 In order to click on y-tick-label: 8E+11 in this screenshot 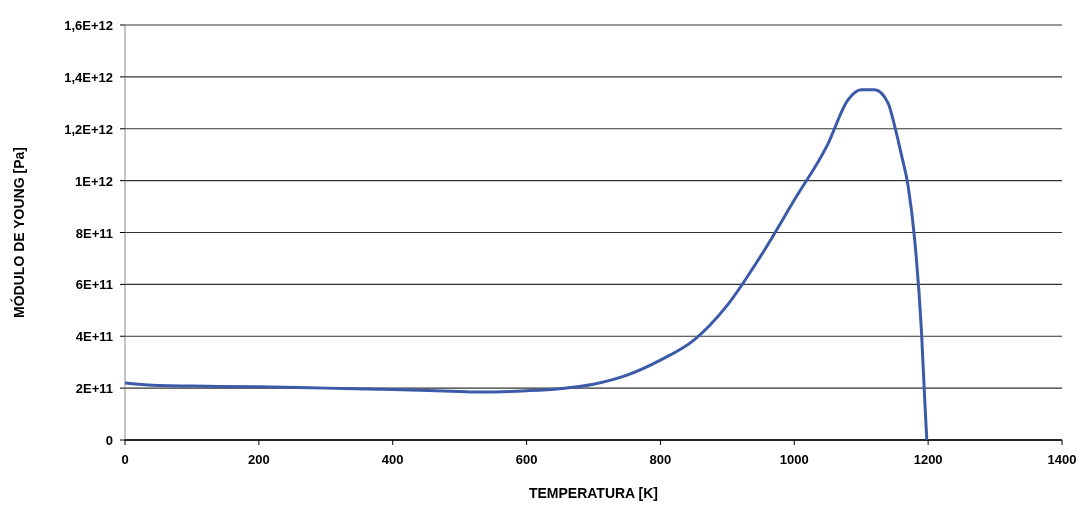, I will do `click(94, 233)`.